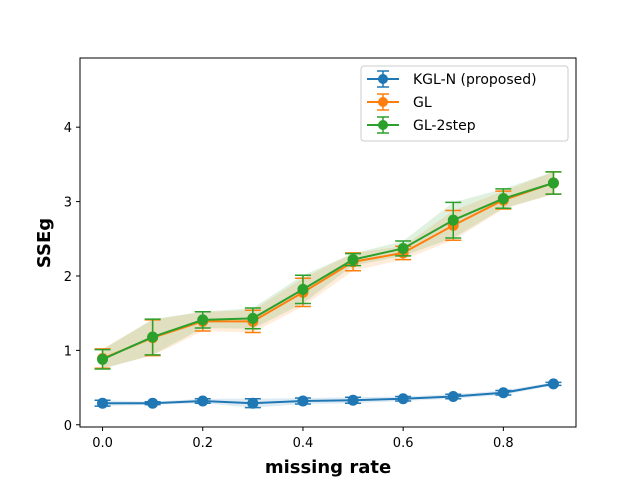 The width and height of the screenshot is (640, 480). Describe the element at coordinates (68, 426) in the screenshot. I see `y-tick-label: 0` at that location.